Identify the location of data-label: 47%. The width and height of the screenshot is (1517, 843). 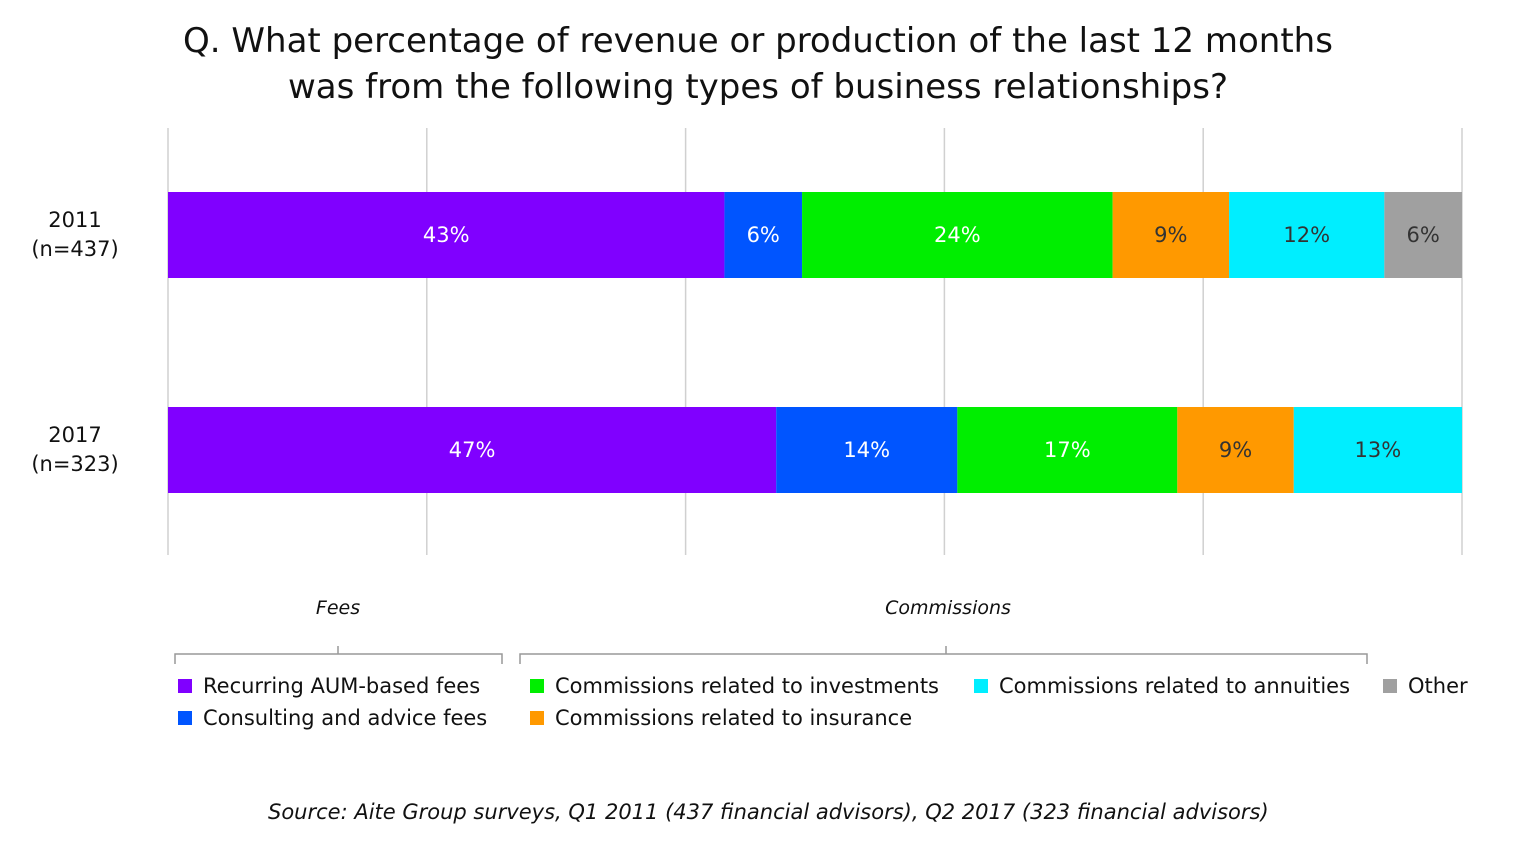
(472, 450).